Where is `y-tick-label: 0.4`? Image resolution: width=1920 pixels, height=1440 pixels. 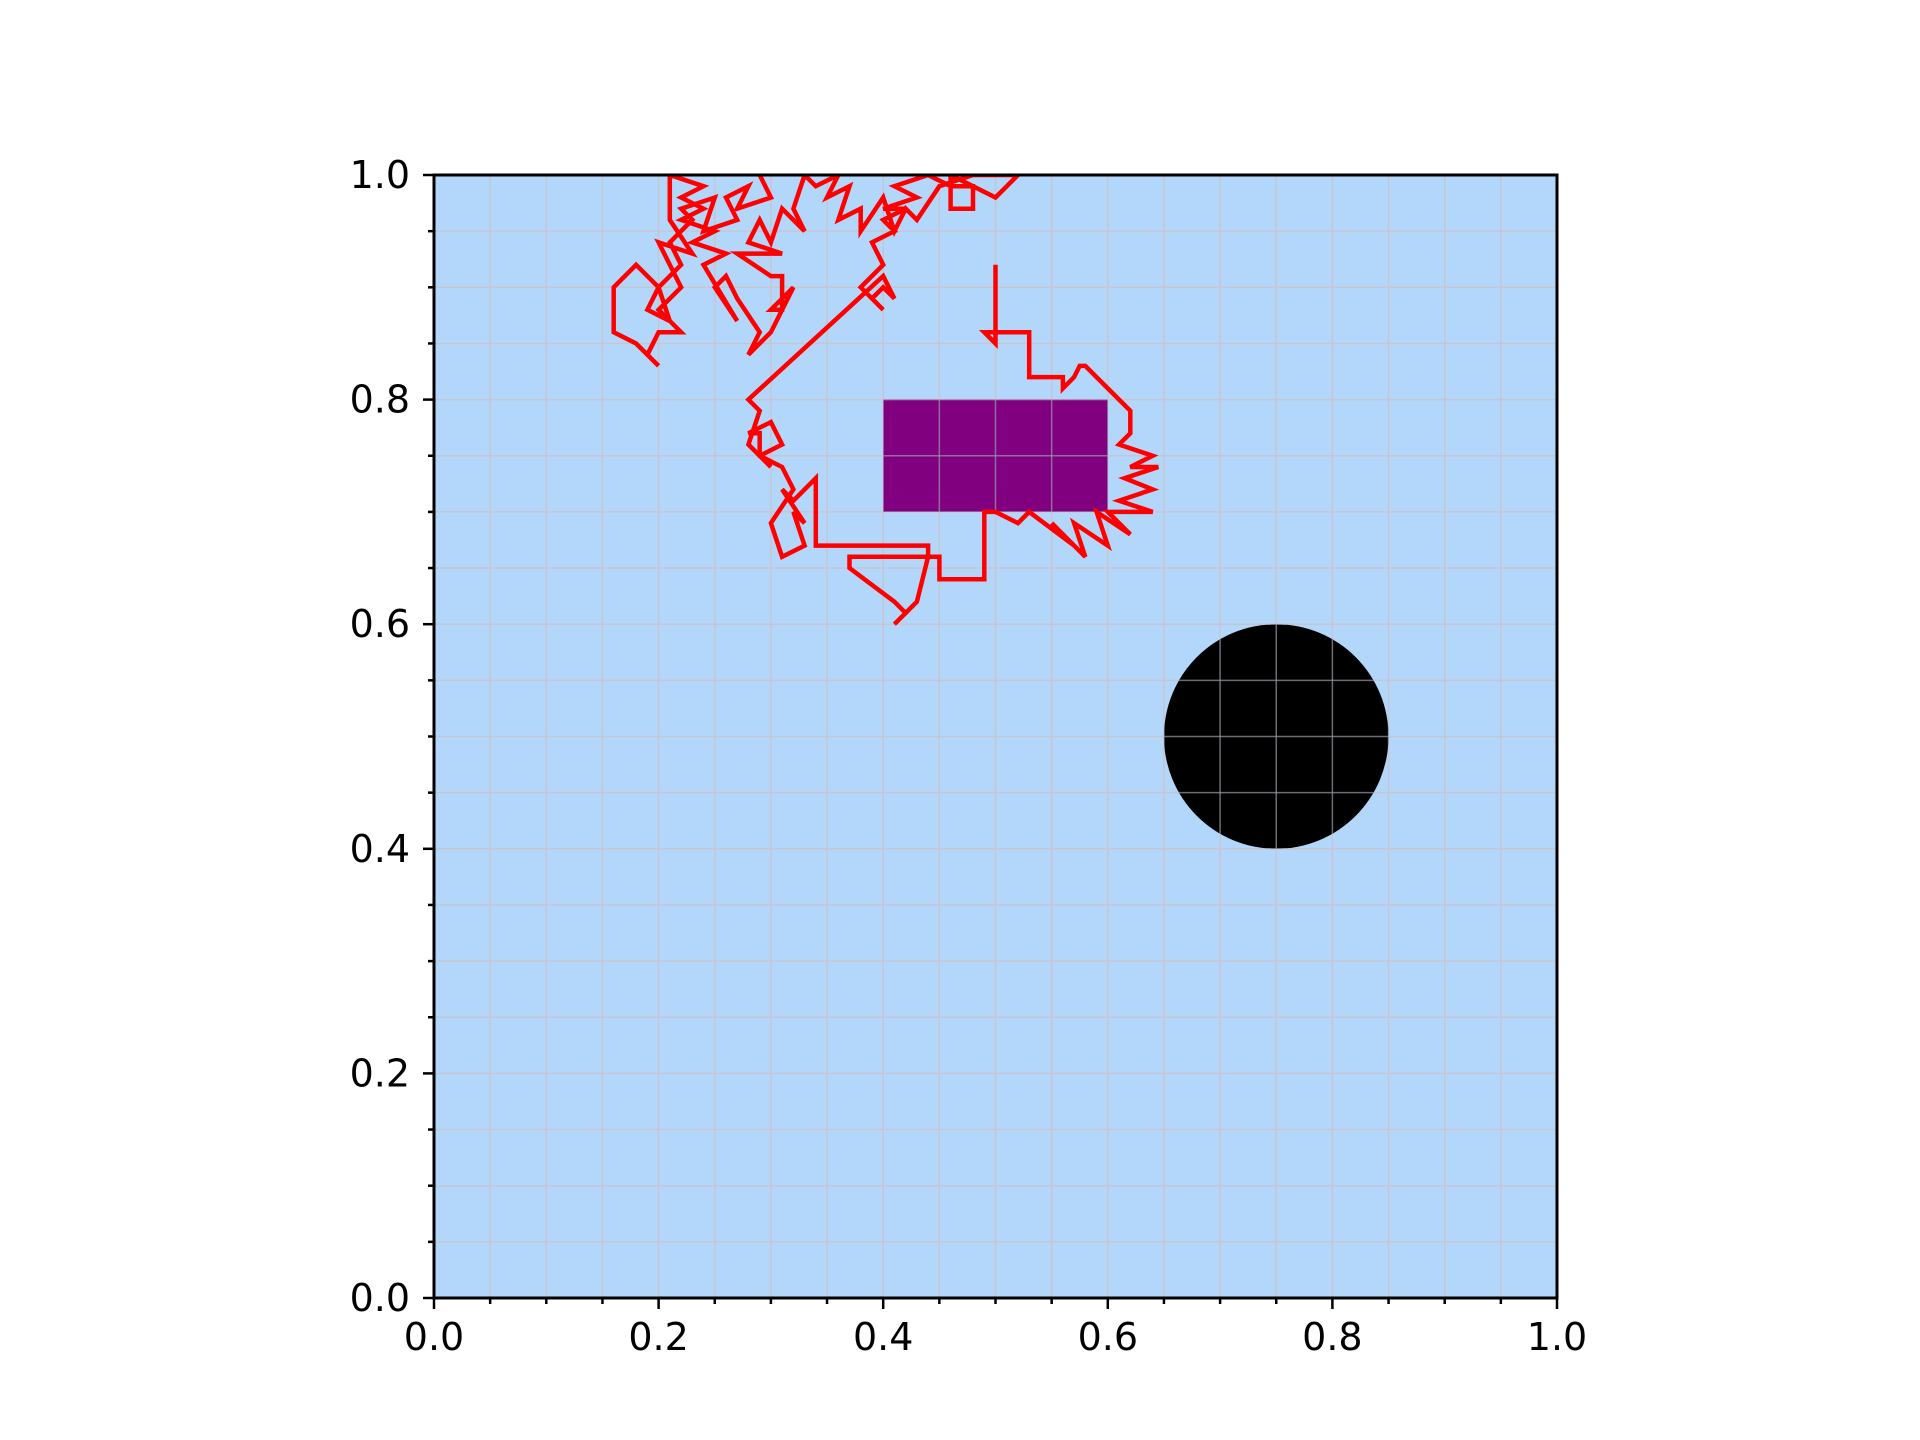 y-tick-label: 0.4 is located at coordinates (380, 849).